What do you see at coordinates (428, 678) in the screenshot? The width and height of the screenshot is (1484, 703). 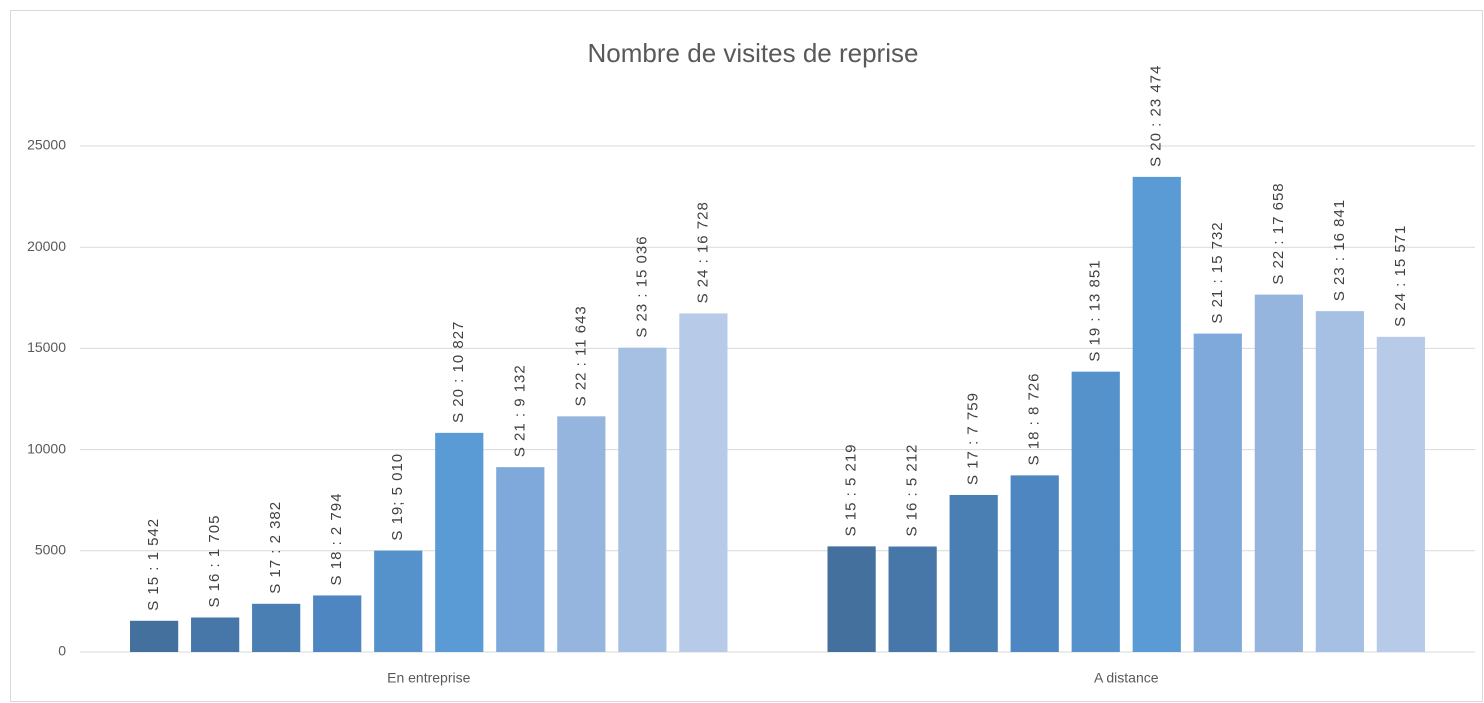 I see `x-tick-label: En entreprise` at bounding box center [428, 678].